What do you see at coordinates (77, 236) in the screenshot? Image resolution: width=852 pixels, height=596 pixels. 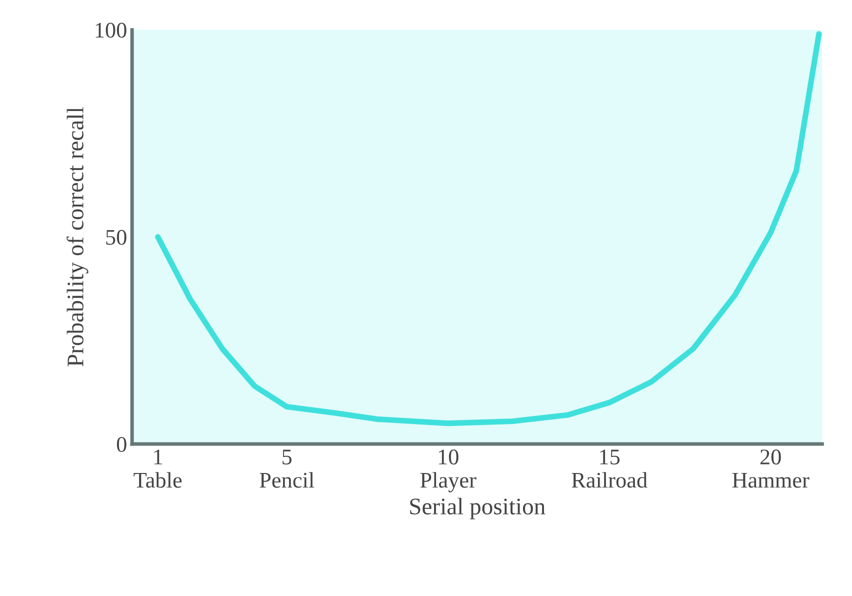 I see `y-axis-title: Probability of correct recall` at bounding box center [77, 236].